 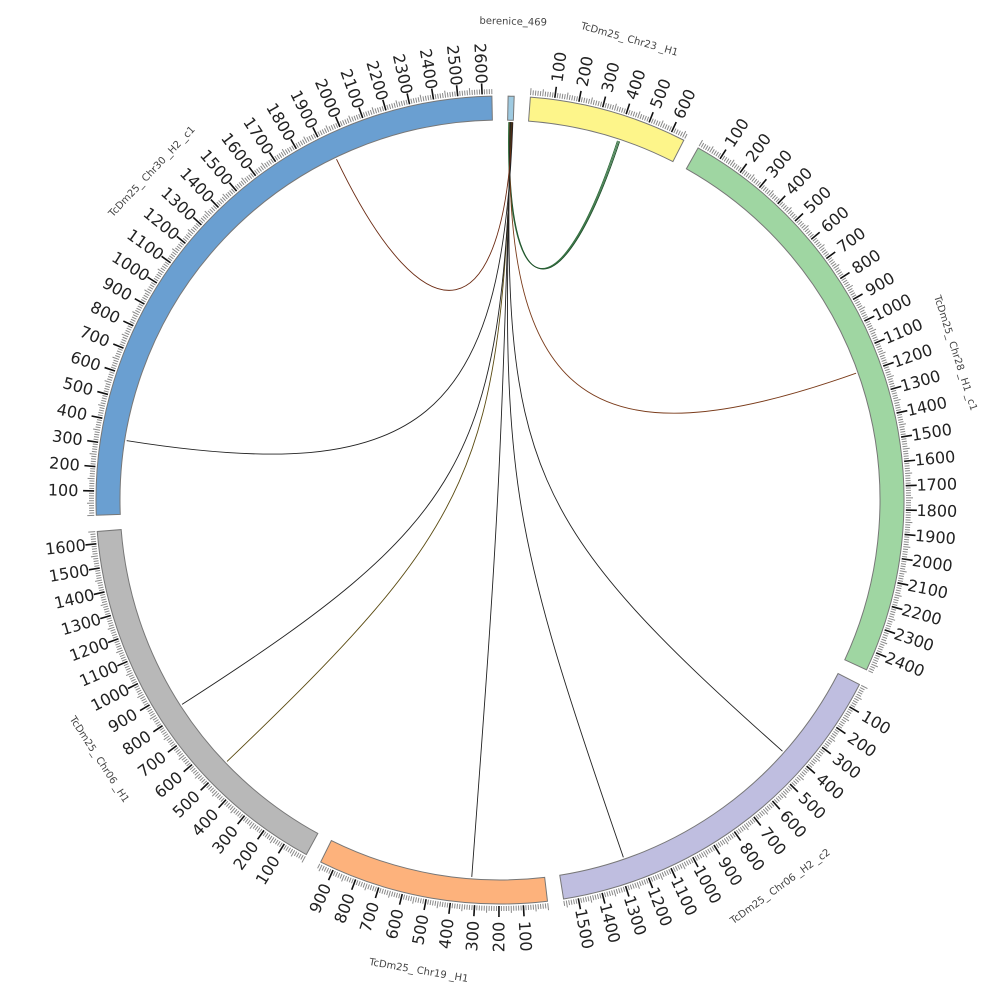 I want to click on tick-label: 1400, so click(x=927, y=406).